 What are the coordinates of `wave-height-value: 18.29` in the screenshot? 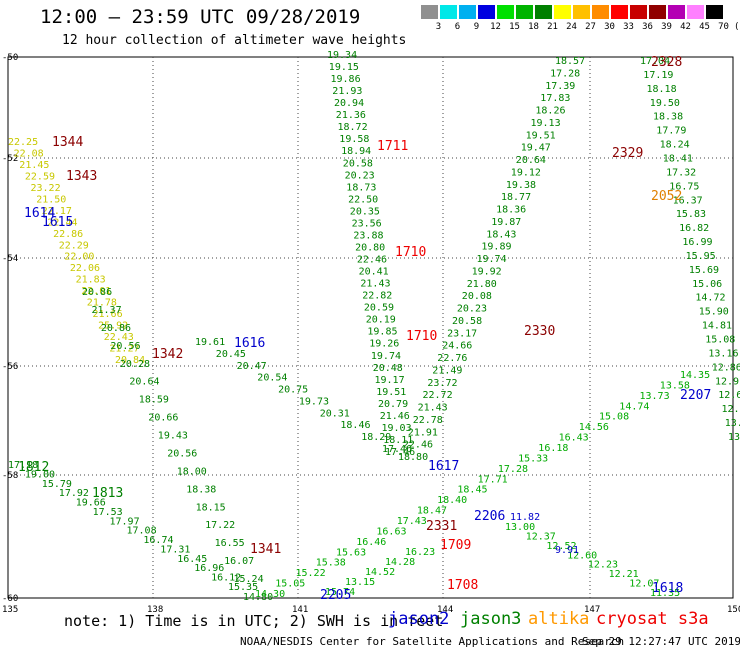 It's located at (376, 437).